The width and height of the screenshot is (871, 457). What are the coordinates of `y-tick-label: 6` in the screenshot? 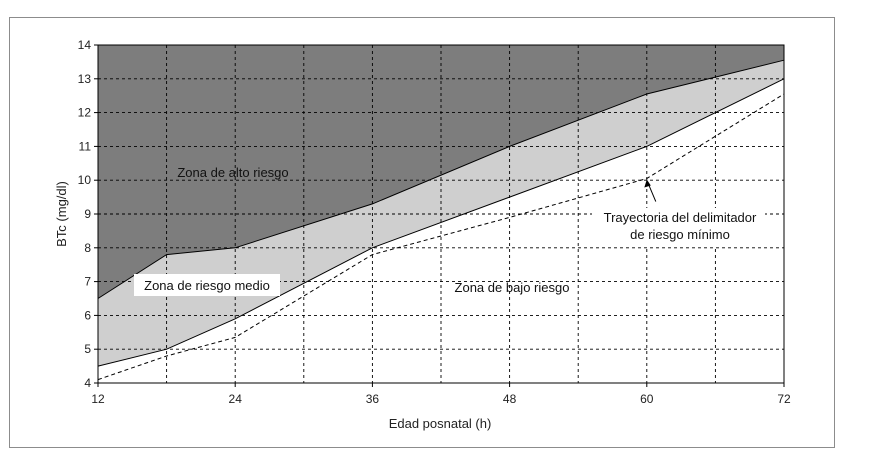 It's located at (87, 315).